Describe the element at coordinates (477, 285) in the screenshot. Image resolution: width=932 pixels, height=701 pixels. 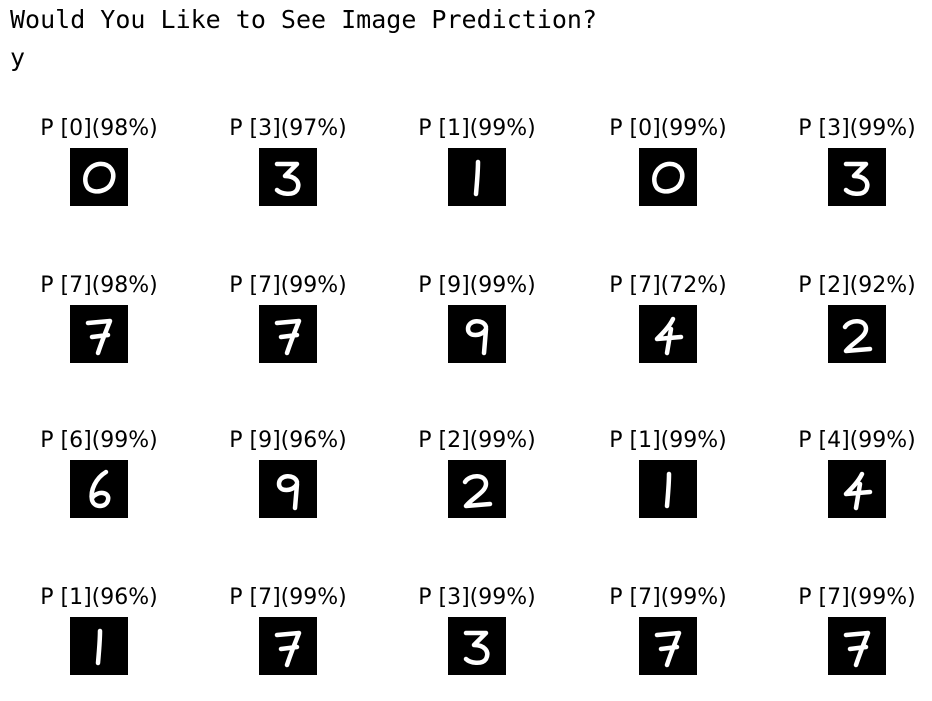
I see `prediction-label: P [9](99%)` at that location.